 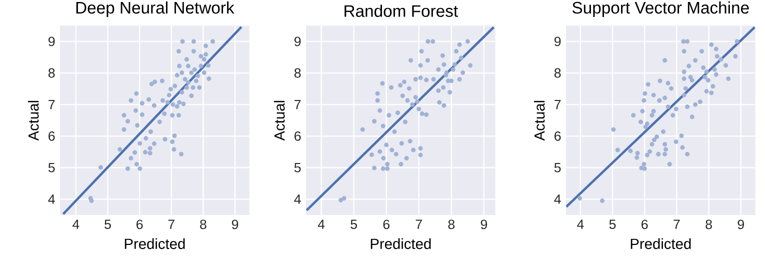 I want to click on chart-title: Deep Neural Network, so click(x=155, y=9).